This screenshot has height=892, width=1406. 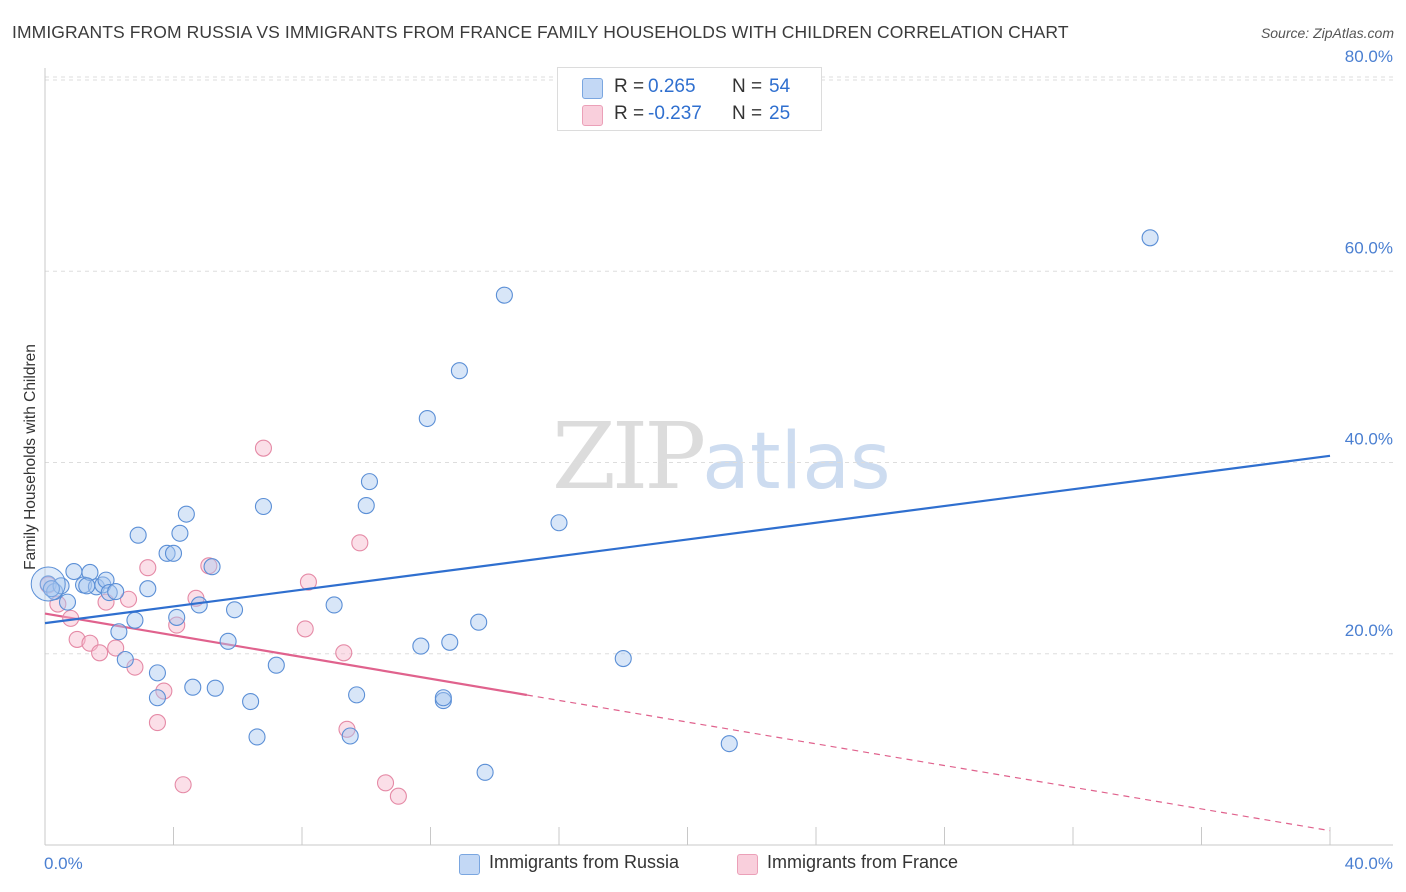 I want to click on bottom-swatch-russia, so click(x=469, y=864).